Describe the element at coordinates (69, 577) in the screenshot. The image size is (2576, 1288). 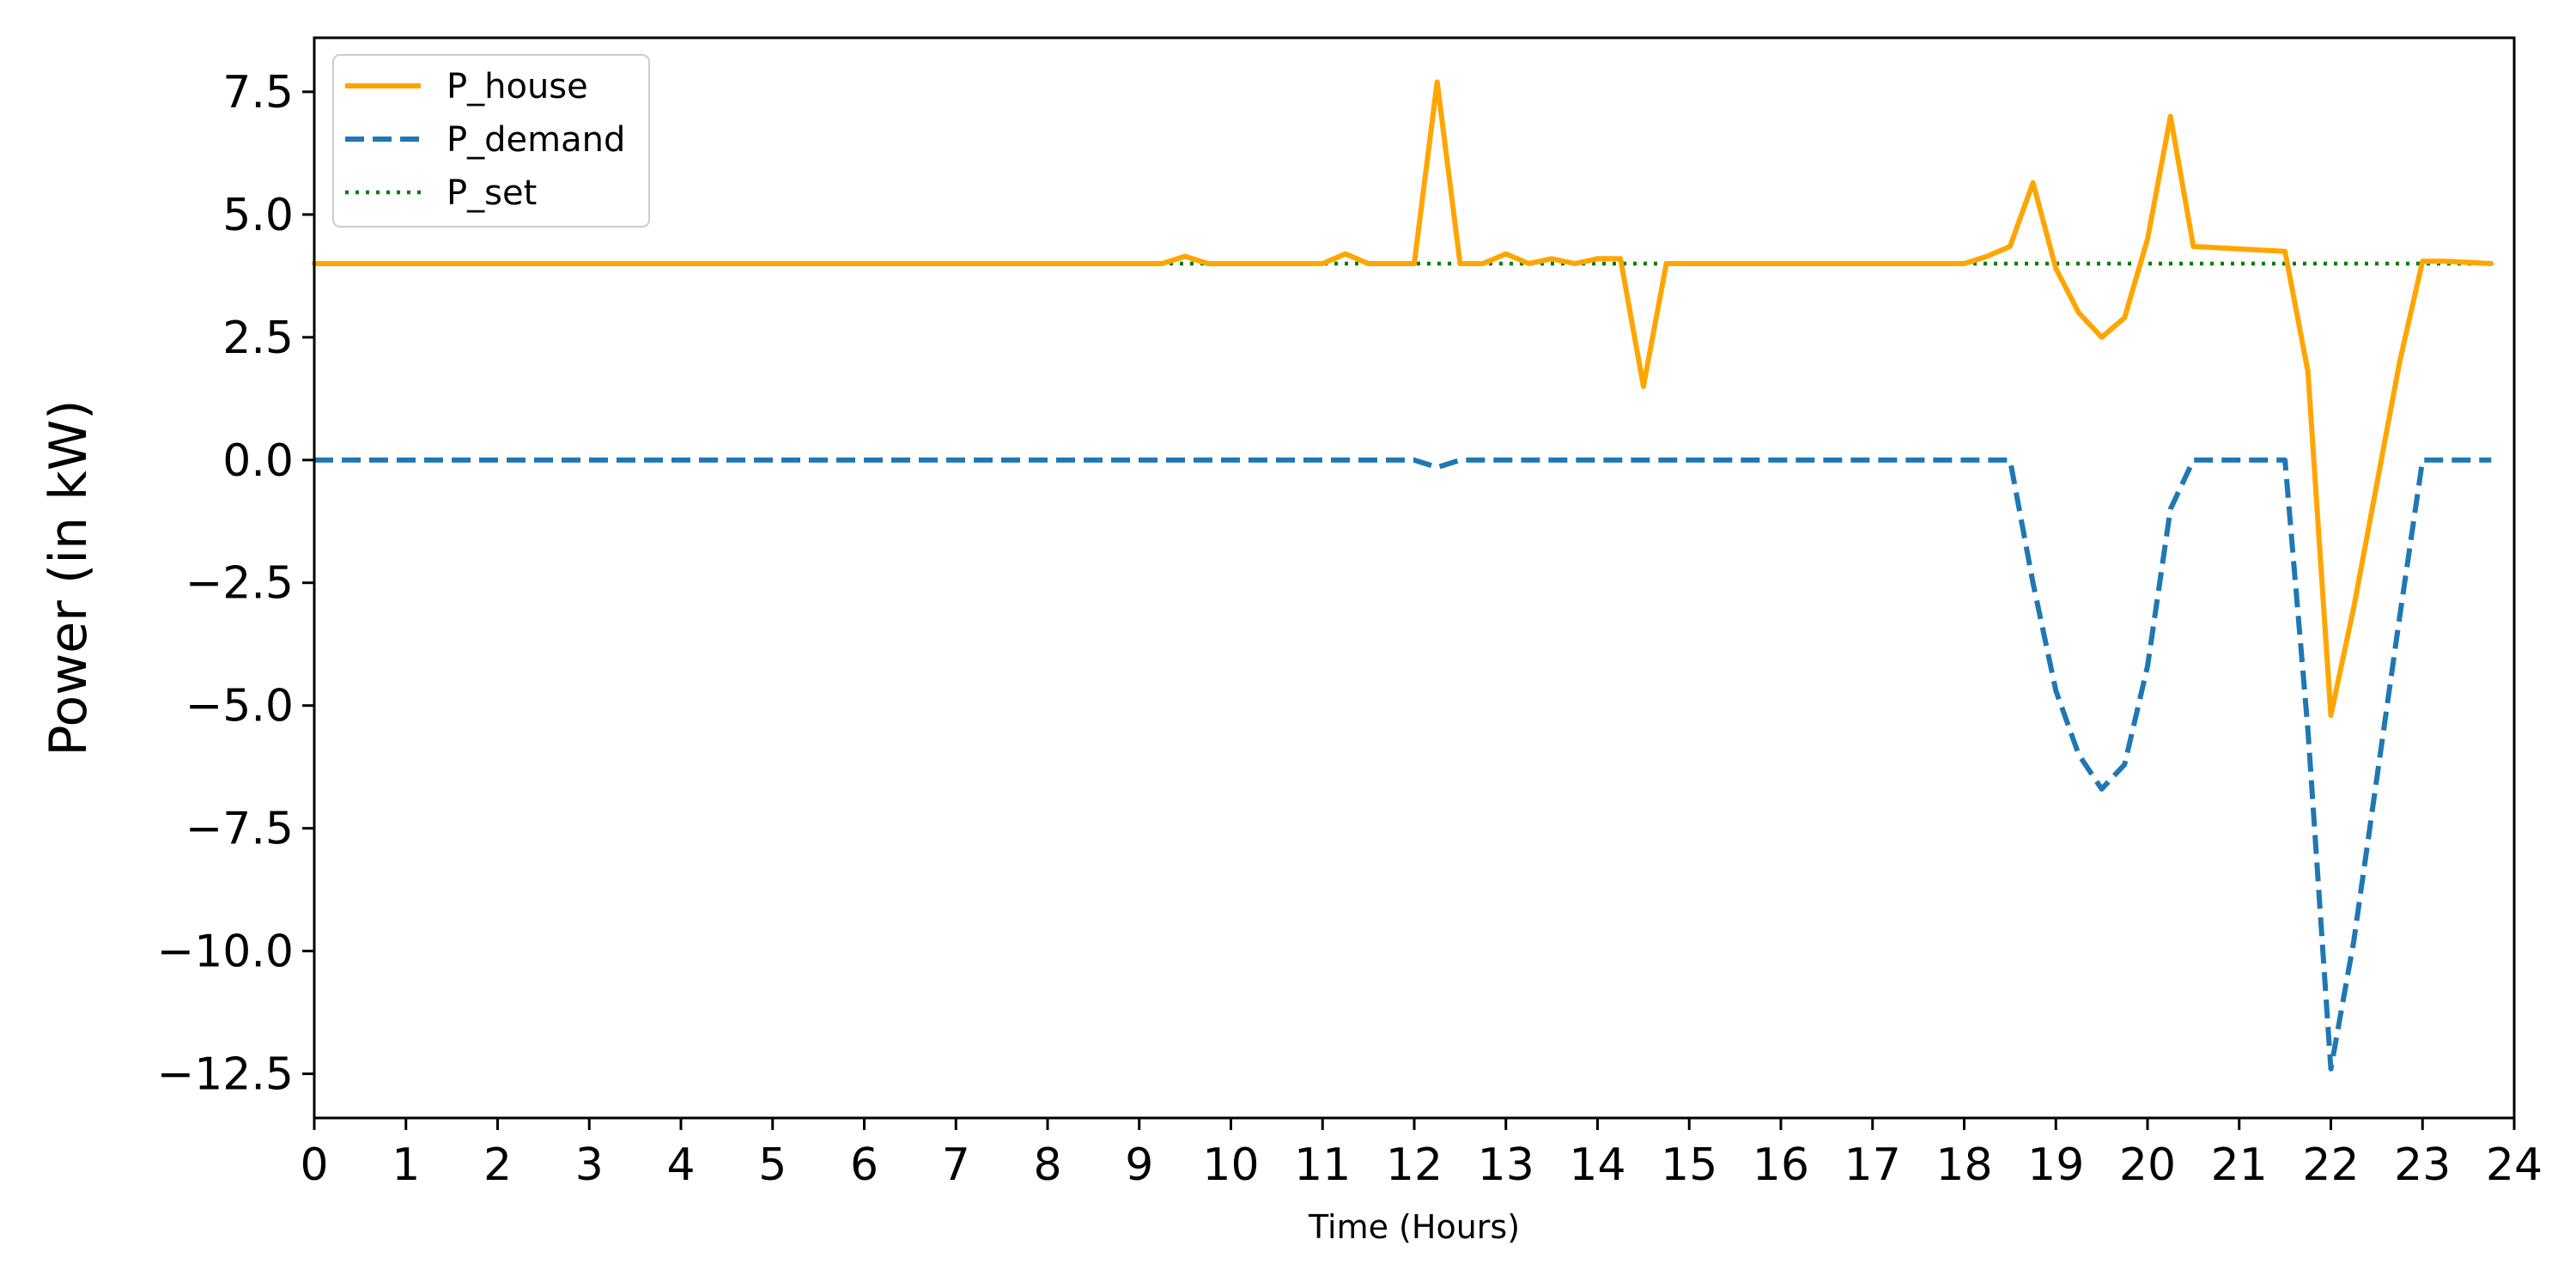
I see `y-axis-label: Power (in kW)` at that location.